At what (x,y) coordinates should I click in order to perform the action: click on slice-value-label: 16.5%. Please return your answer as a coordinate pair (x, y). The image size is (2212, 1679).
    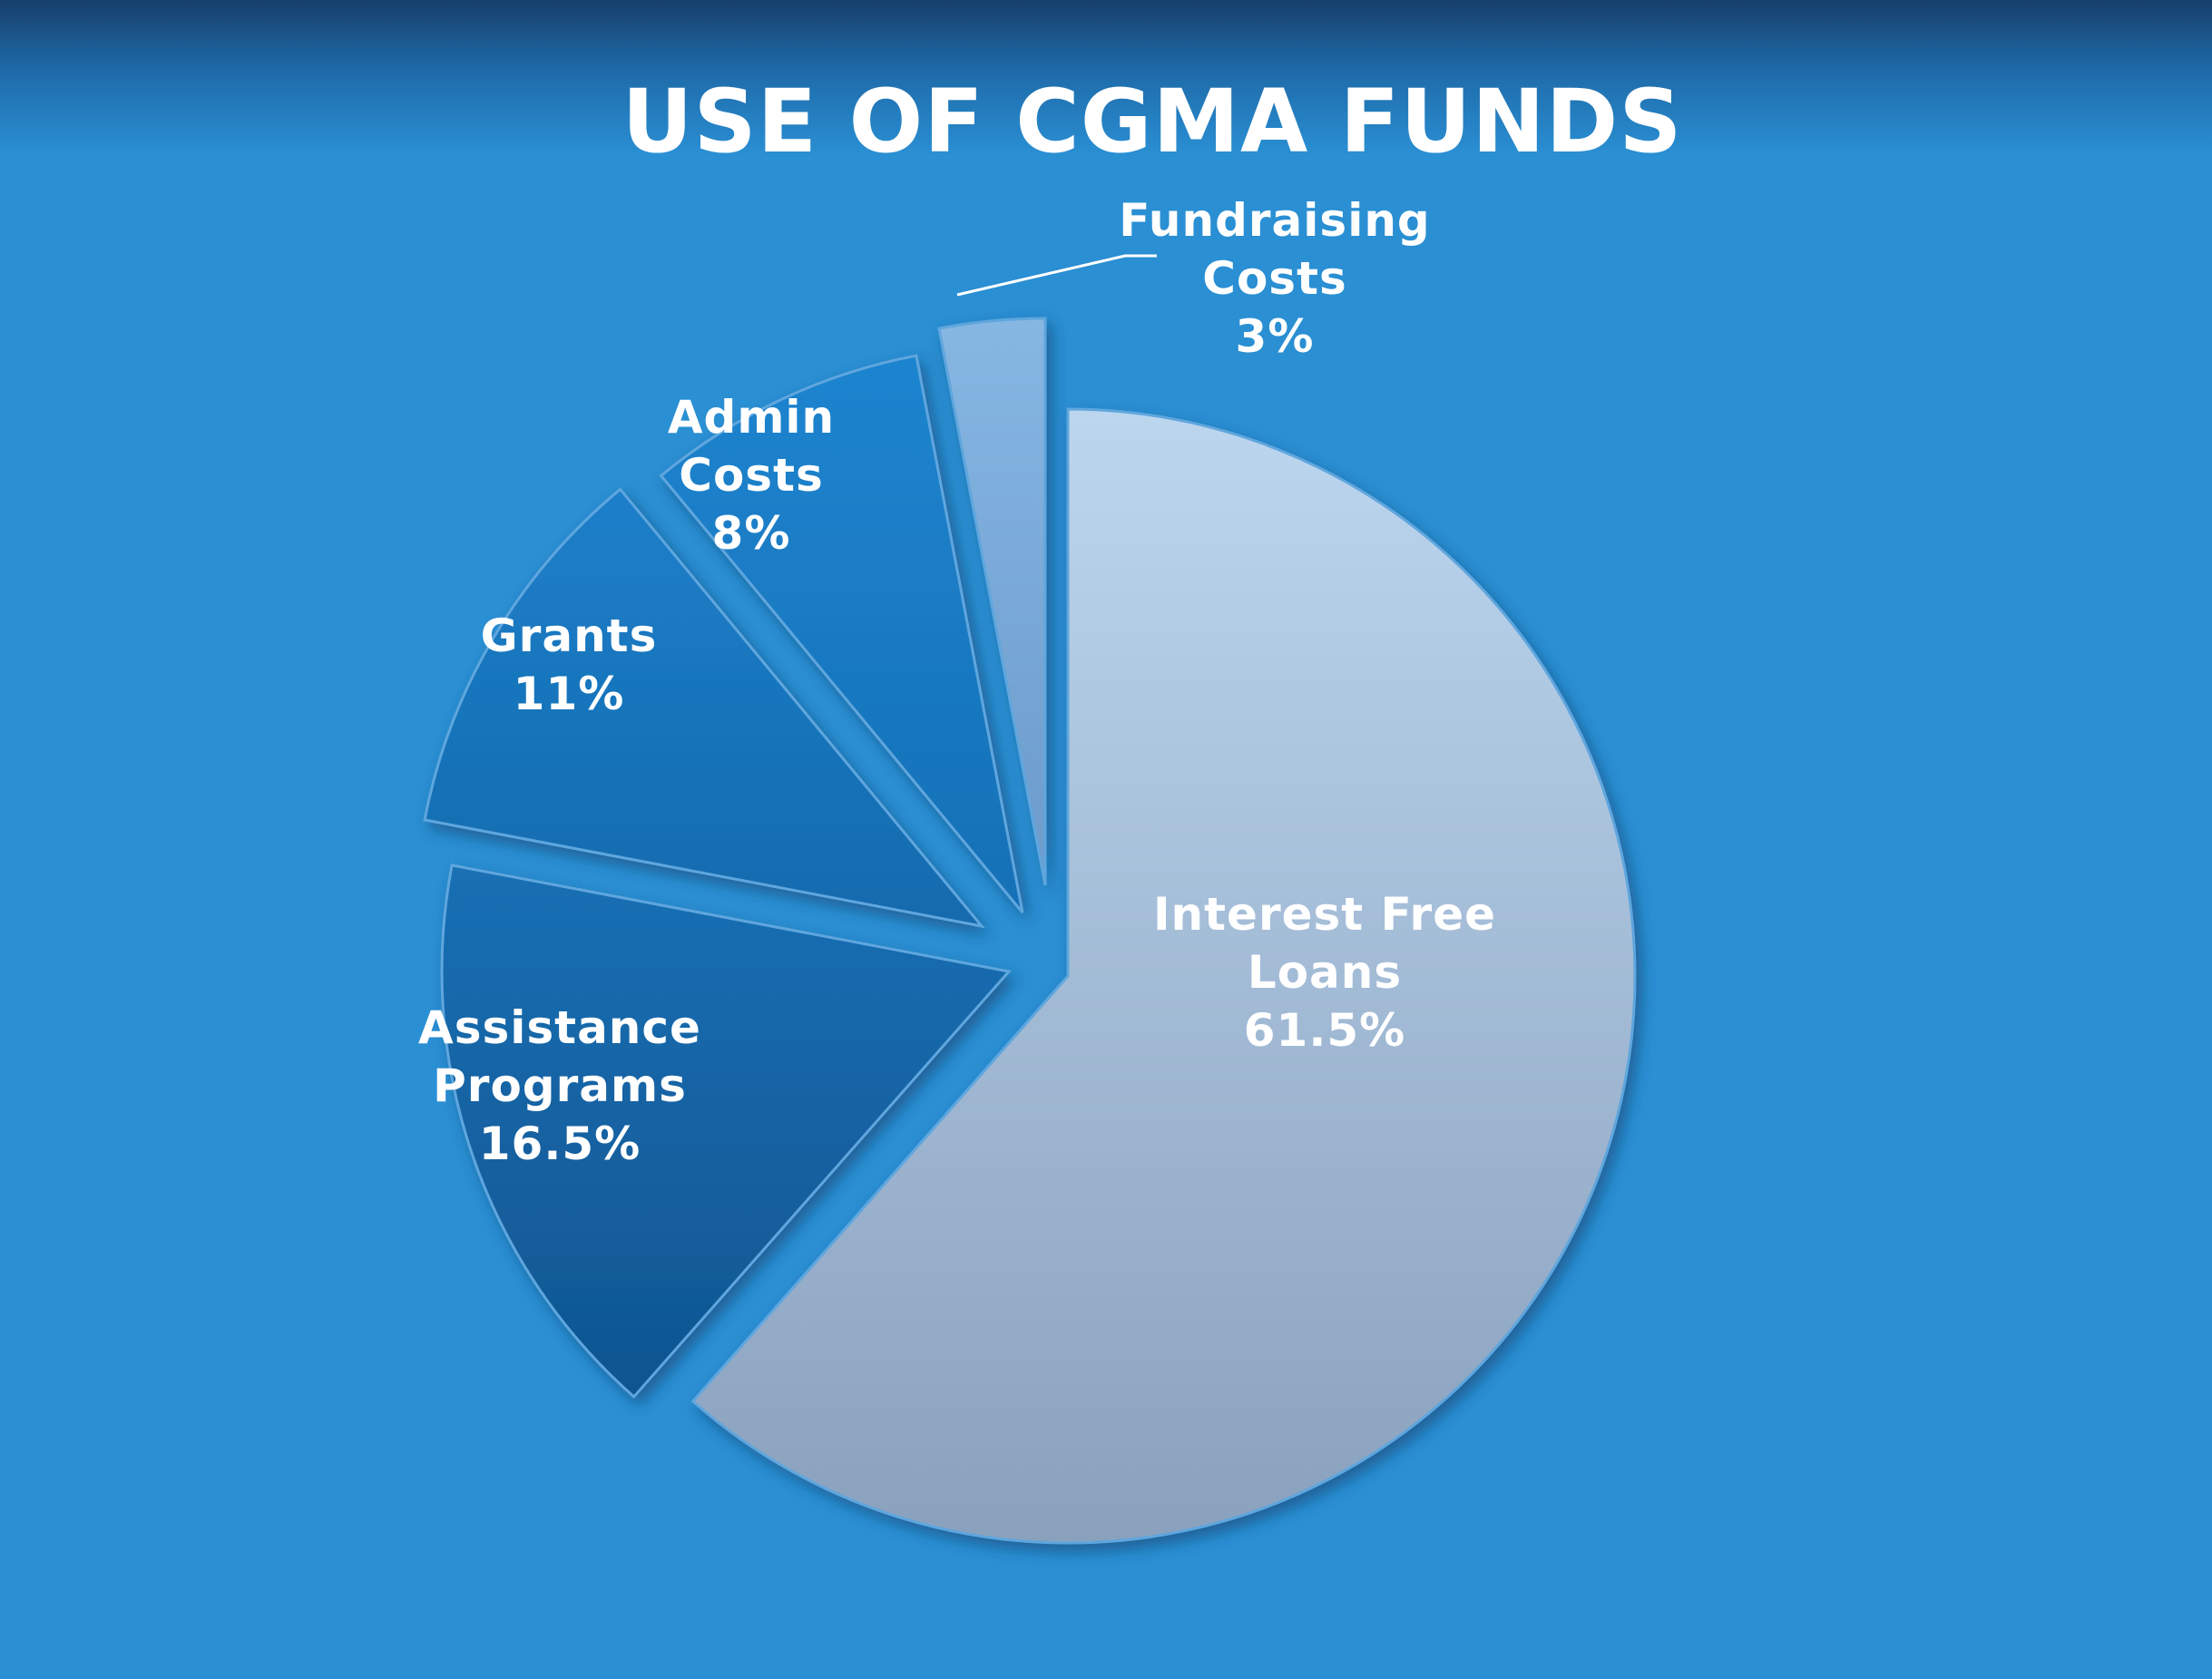
    Looking at the image, I should click on (560, 1144).